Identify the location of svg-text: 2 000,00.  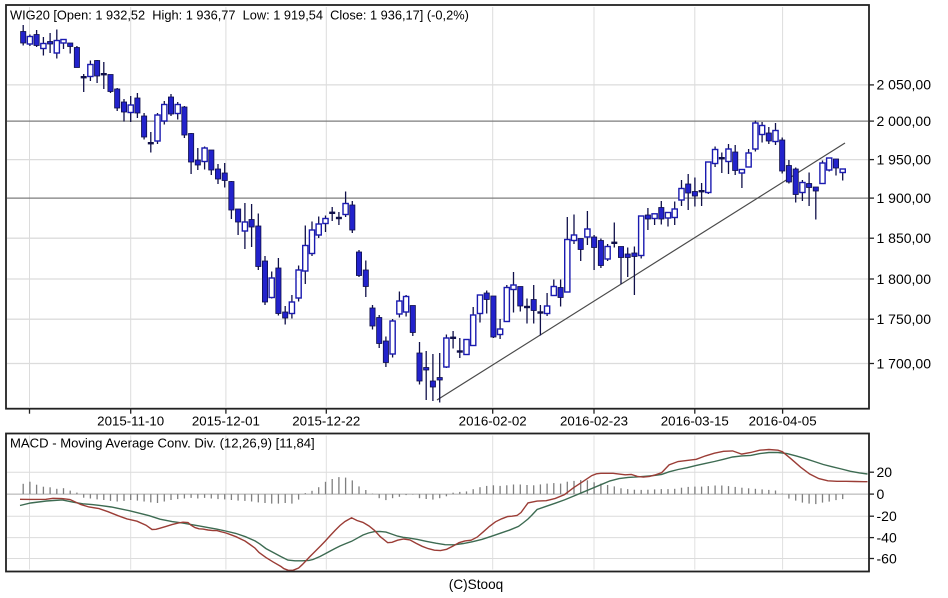
(904, 121).